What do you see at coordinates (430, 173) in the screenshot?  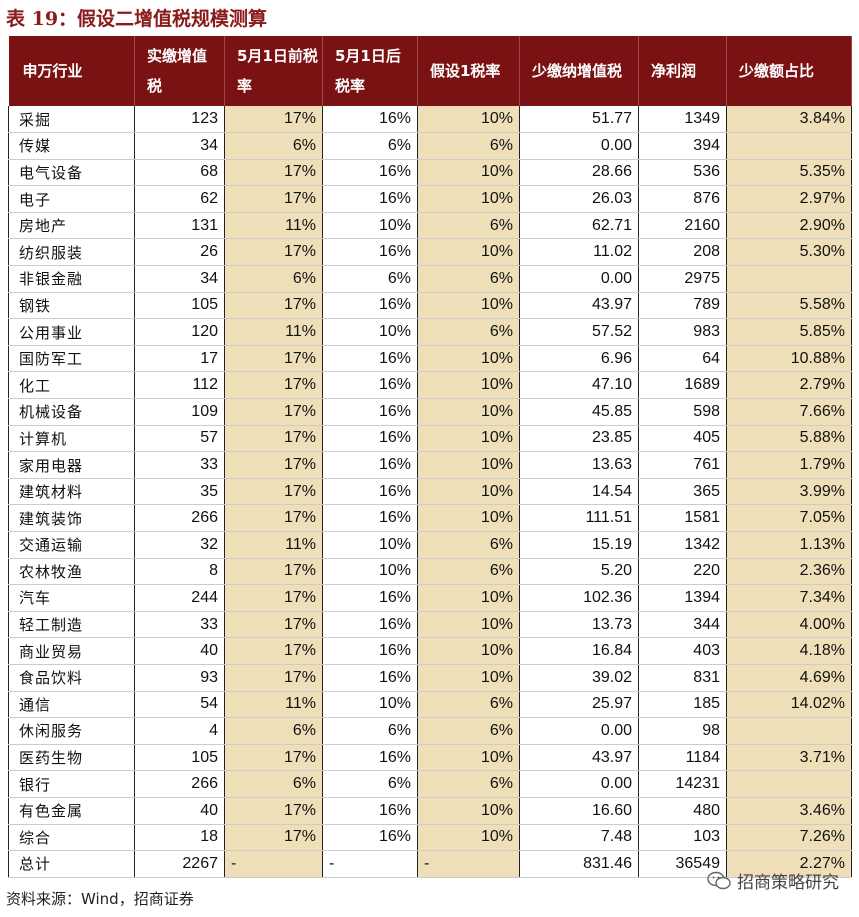 I see `table-row: 电气设备 68 17% 16% 10% 28.66 536 5.35%` at bounding box center [430, 173].